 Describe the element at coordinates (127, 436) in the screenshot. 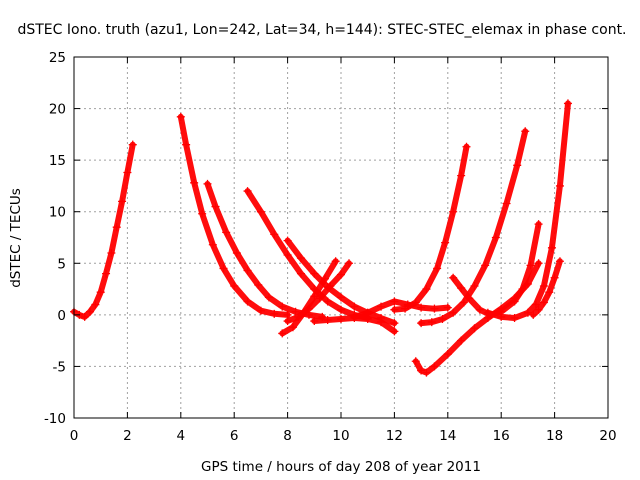

I see `x-tick-label: 2` at that location.